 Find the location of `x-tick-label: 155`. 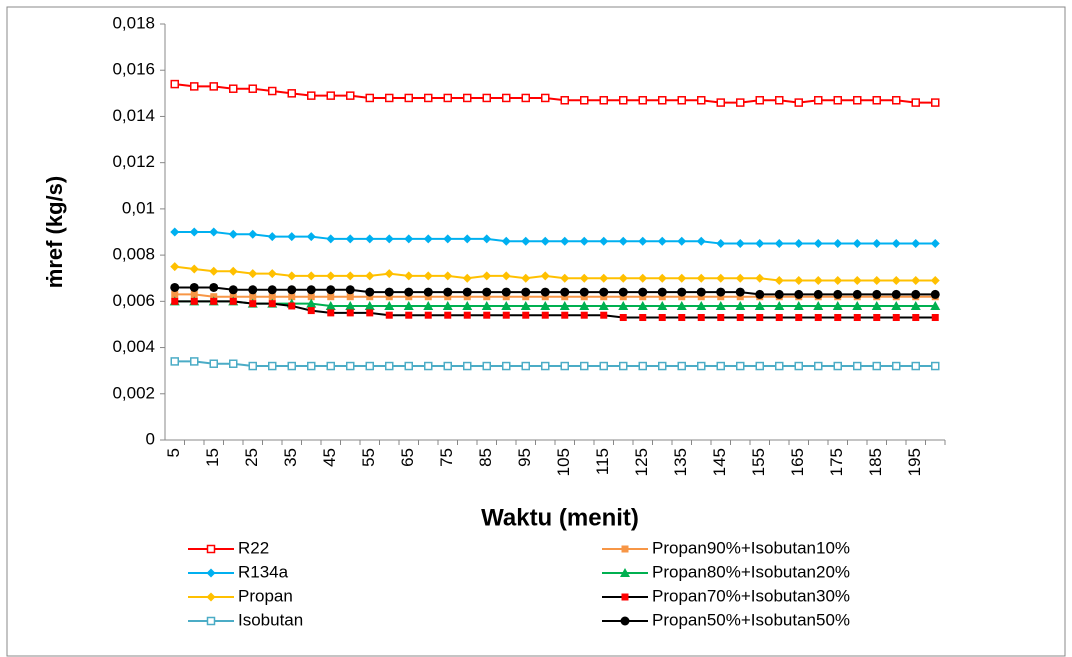

x-tick-label: 155 is located at coordinates (758, 462).